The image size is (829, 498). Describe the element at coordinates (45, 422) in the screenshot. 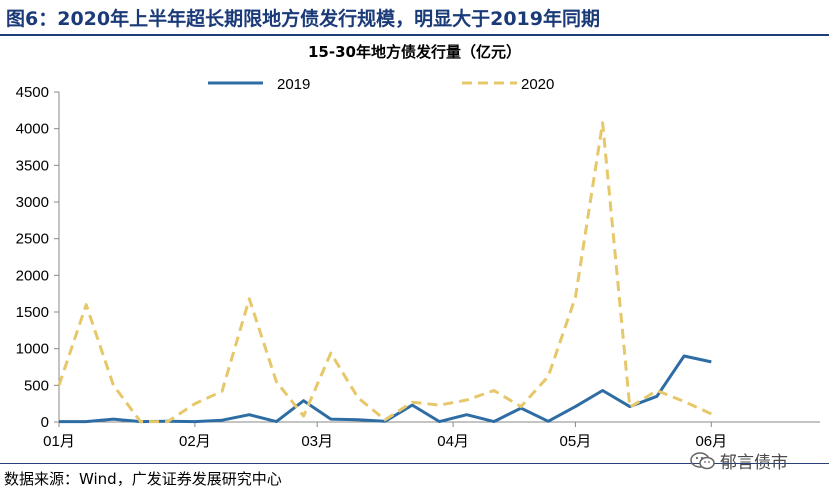

I see `y-tick-label: 0` at that location.